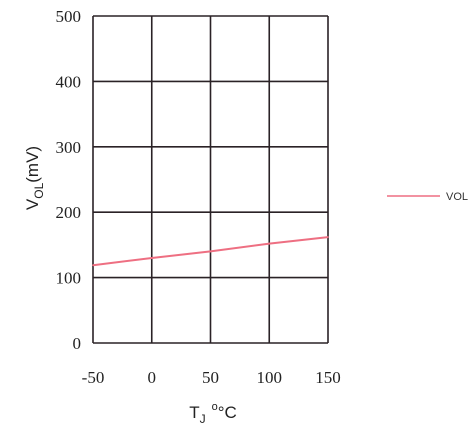  Describe the element at coordinates (427, 197) in the screenshot. I see `legend: VOL` at that location.